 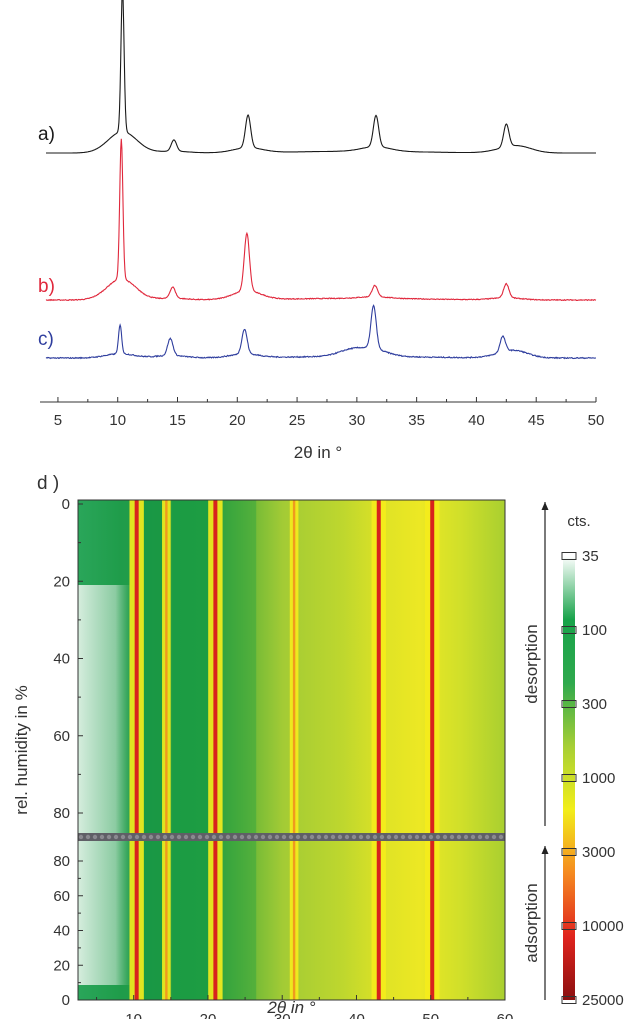 What do you see at coordinates (68, 752) in the screenshot?
I see `y-axis-ticks: 0 20 40 60 80 80 60 40 20 0` at bounding box center [68, 752].